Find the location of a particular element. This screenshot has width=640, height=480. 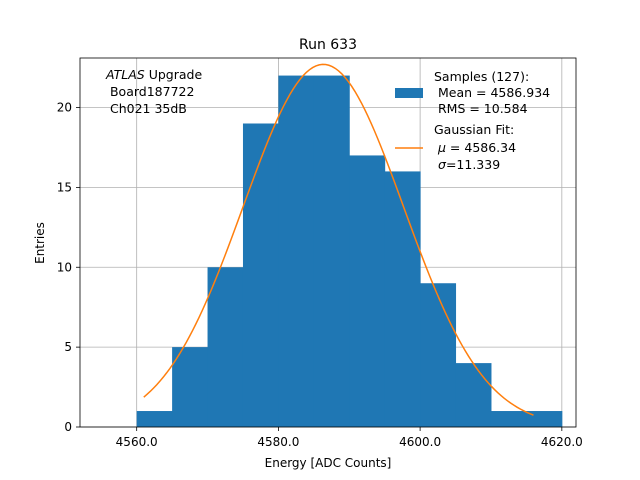

mu-value: = 4586.34 is located at coordinates (481, 147).